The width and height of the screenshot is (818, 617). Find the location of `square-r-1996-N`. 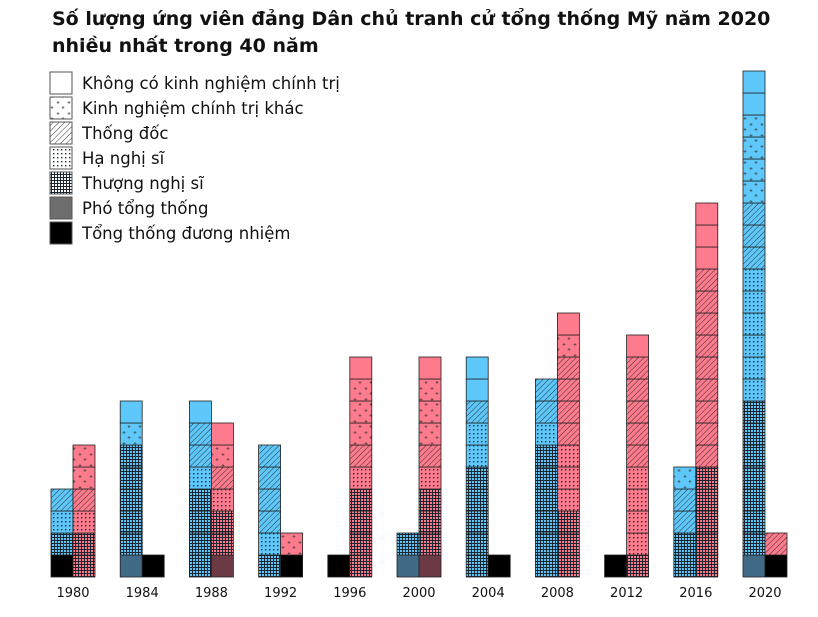

square-r-1996-N is located at coordinates (361, 368).